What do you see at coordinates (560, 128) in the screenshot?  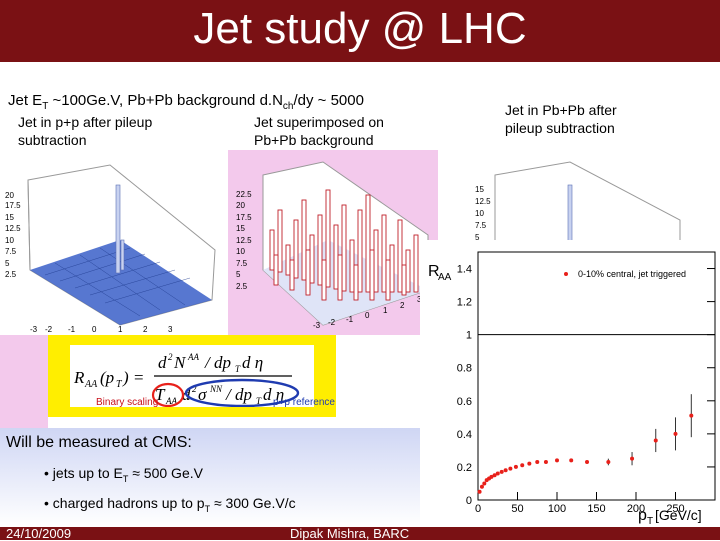 I see `caption-line: pileup subtraction` at bounding box center [560, 128].